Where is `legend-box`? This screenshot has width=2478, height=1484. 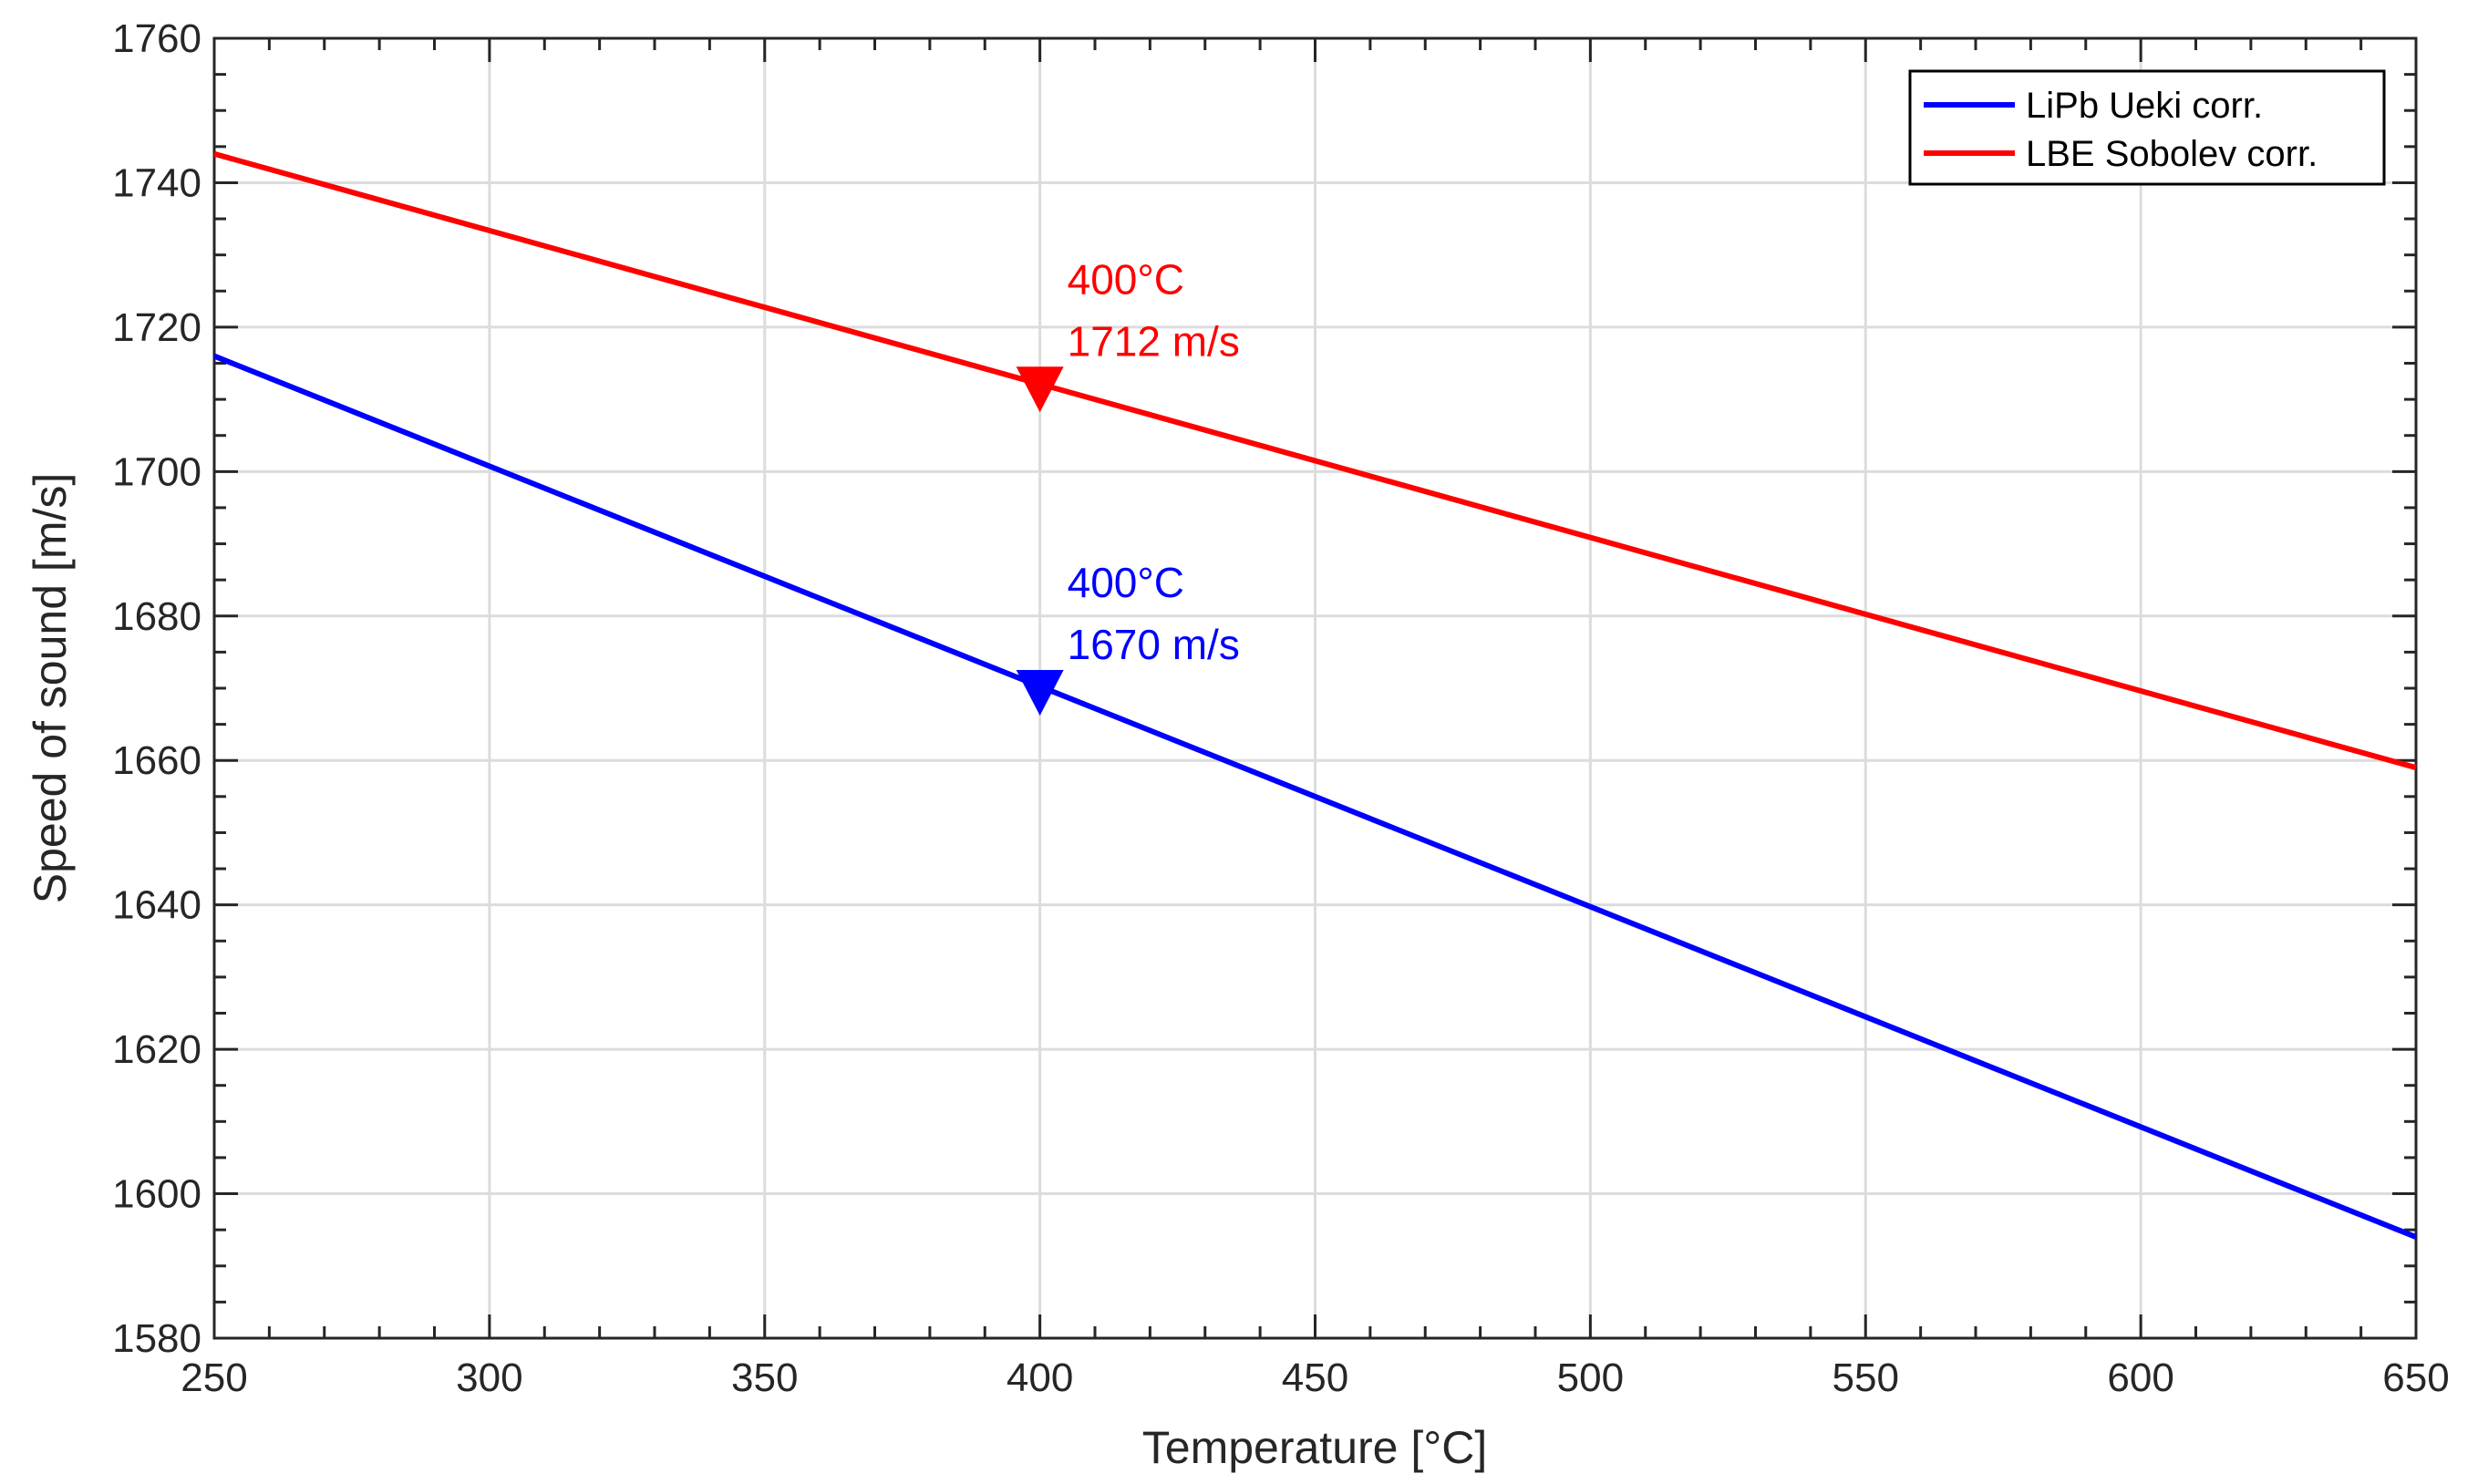
legend-box is located at coordinates (2147, 127).